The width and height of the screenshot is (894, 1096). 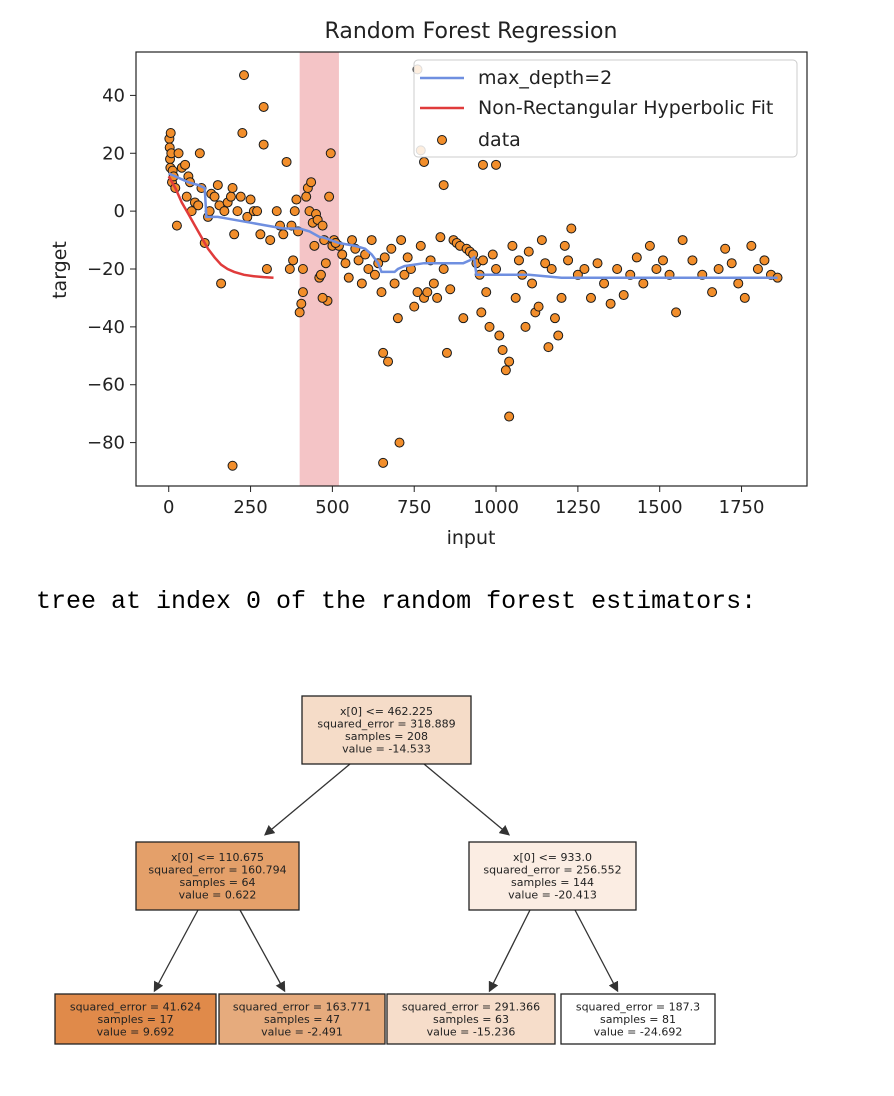 What do you see at coordinates (332, 507) in the screenshot?
I see `x-tick-label: 500` at bounding box center [332, 507].